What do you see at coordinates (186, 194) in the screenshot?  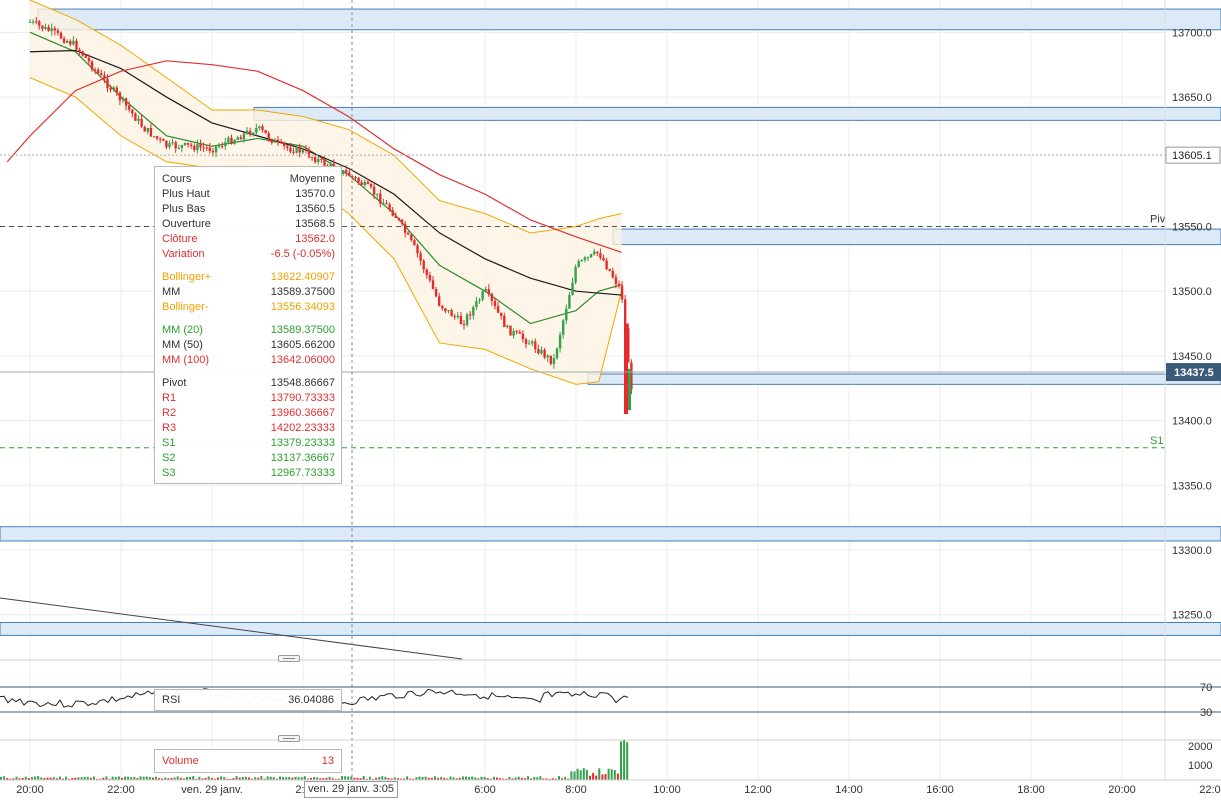 I see `tooltip-label: Plus Haut` at bounding box center [186, 194].